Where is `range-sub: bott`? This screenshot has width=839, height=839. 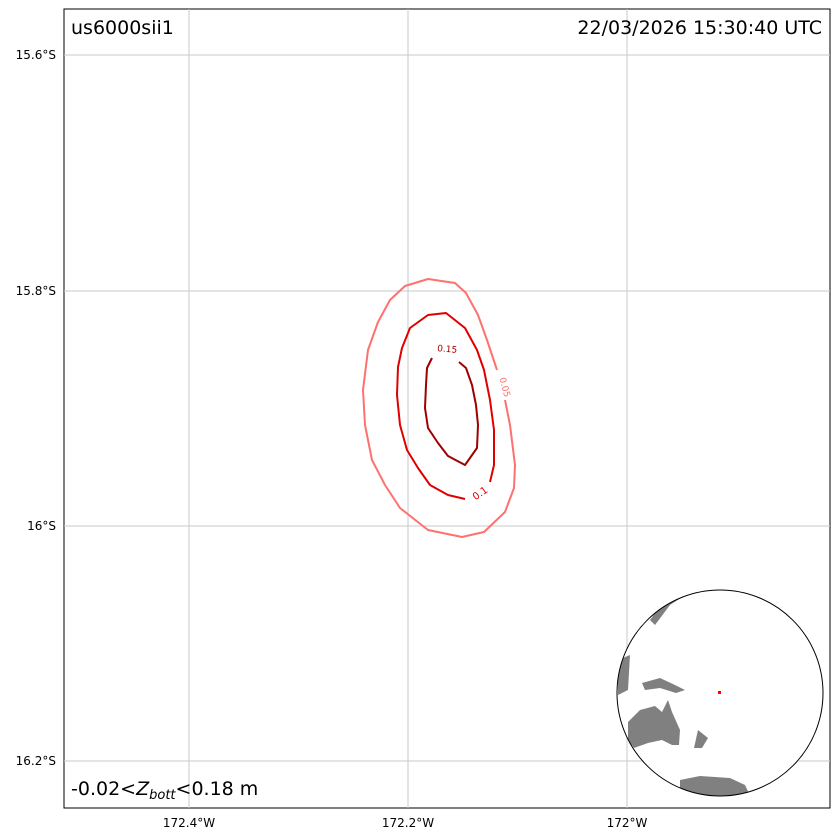
range-sub: bott is located at coordinates (162, 795).